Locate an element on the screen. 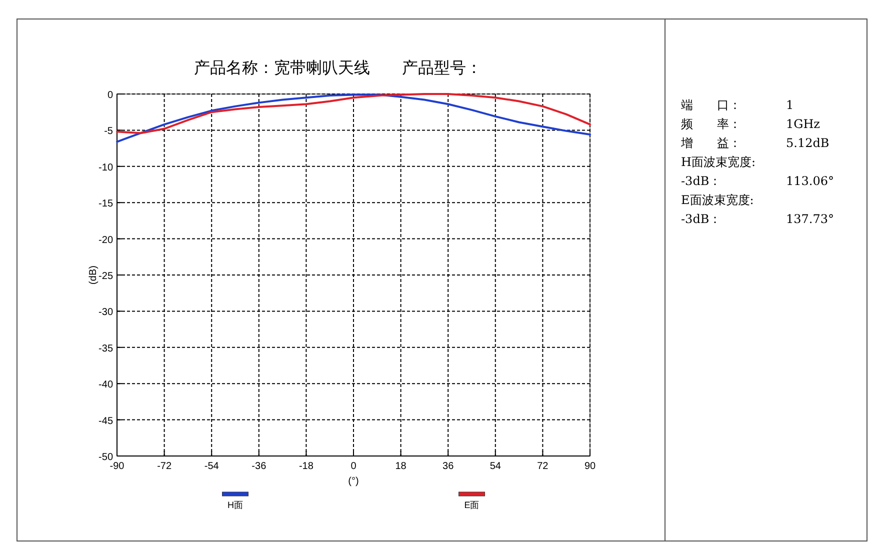  x-tick-label: 72 is located at coordinates (543, 466).